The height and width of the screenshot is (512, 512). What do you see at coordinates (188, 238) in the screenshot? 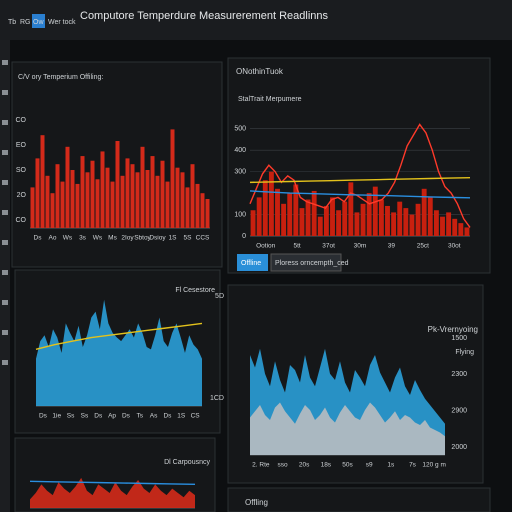
I see `x-tick-label: 5S` at bounding box center [188, 238].